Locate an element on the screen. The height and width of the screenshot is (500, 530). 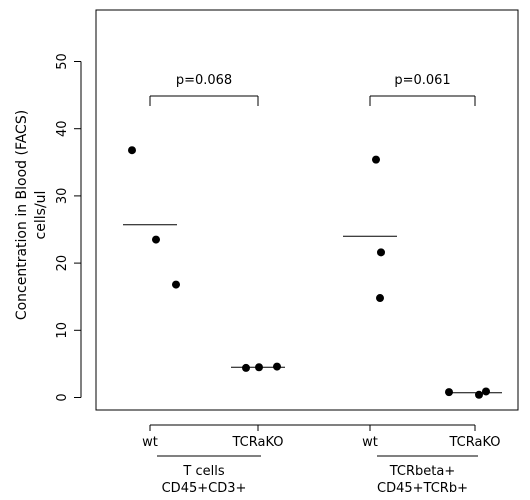
x-axis: wt TCRaKO wt TCRaKO is located at coordinates (321, 437).